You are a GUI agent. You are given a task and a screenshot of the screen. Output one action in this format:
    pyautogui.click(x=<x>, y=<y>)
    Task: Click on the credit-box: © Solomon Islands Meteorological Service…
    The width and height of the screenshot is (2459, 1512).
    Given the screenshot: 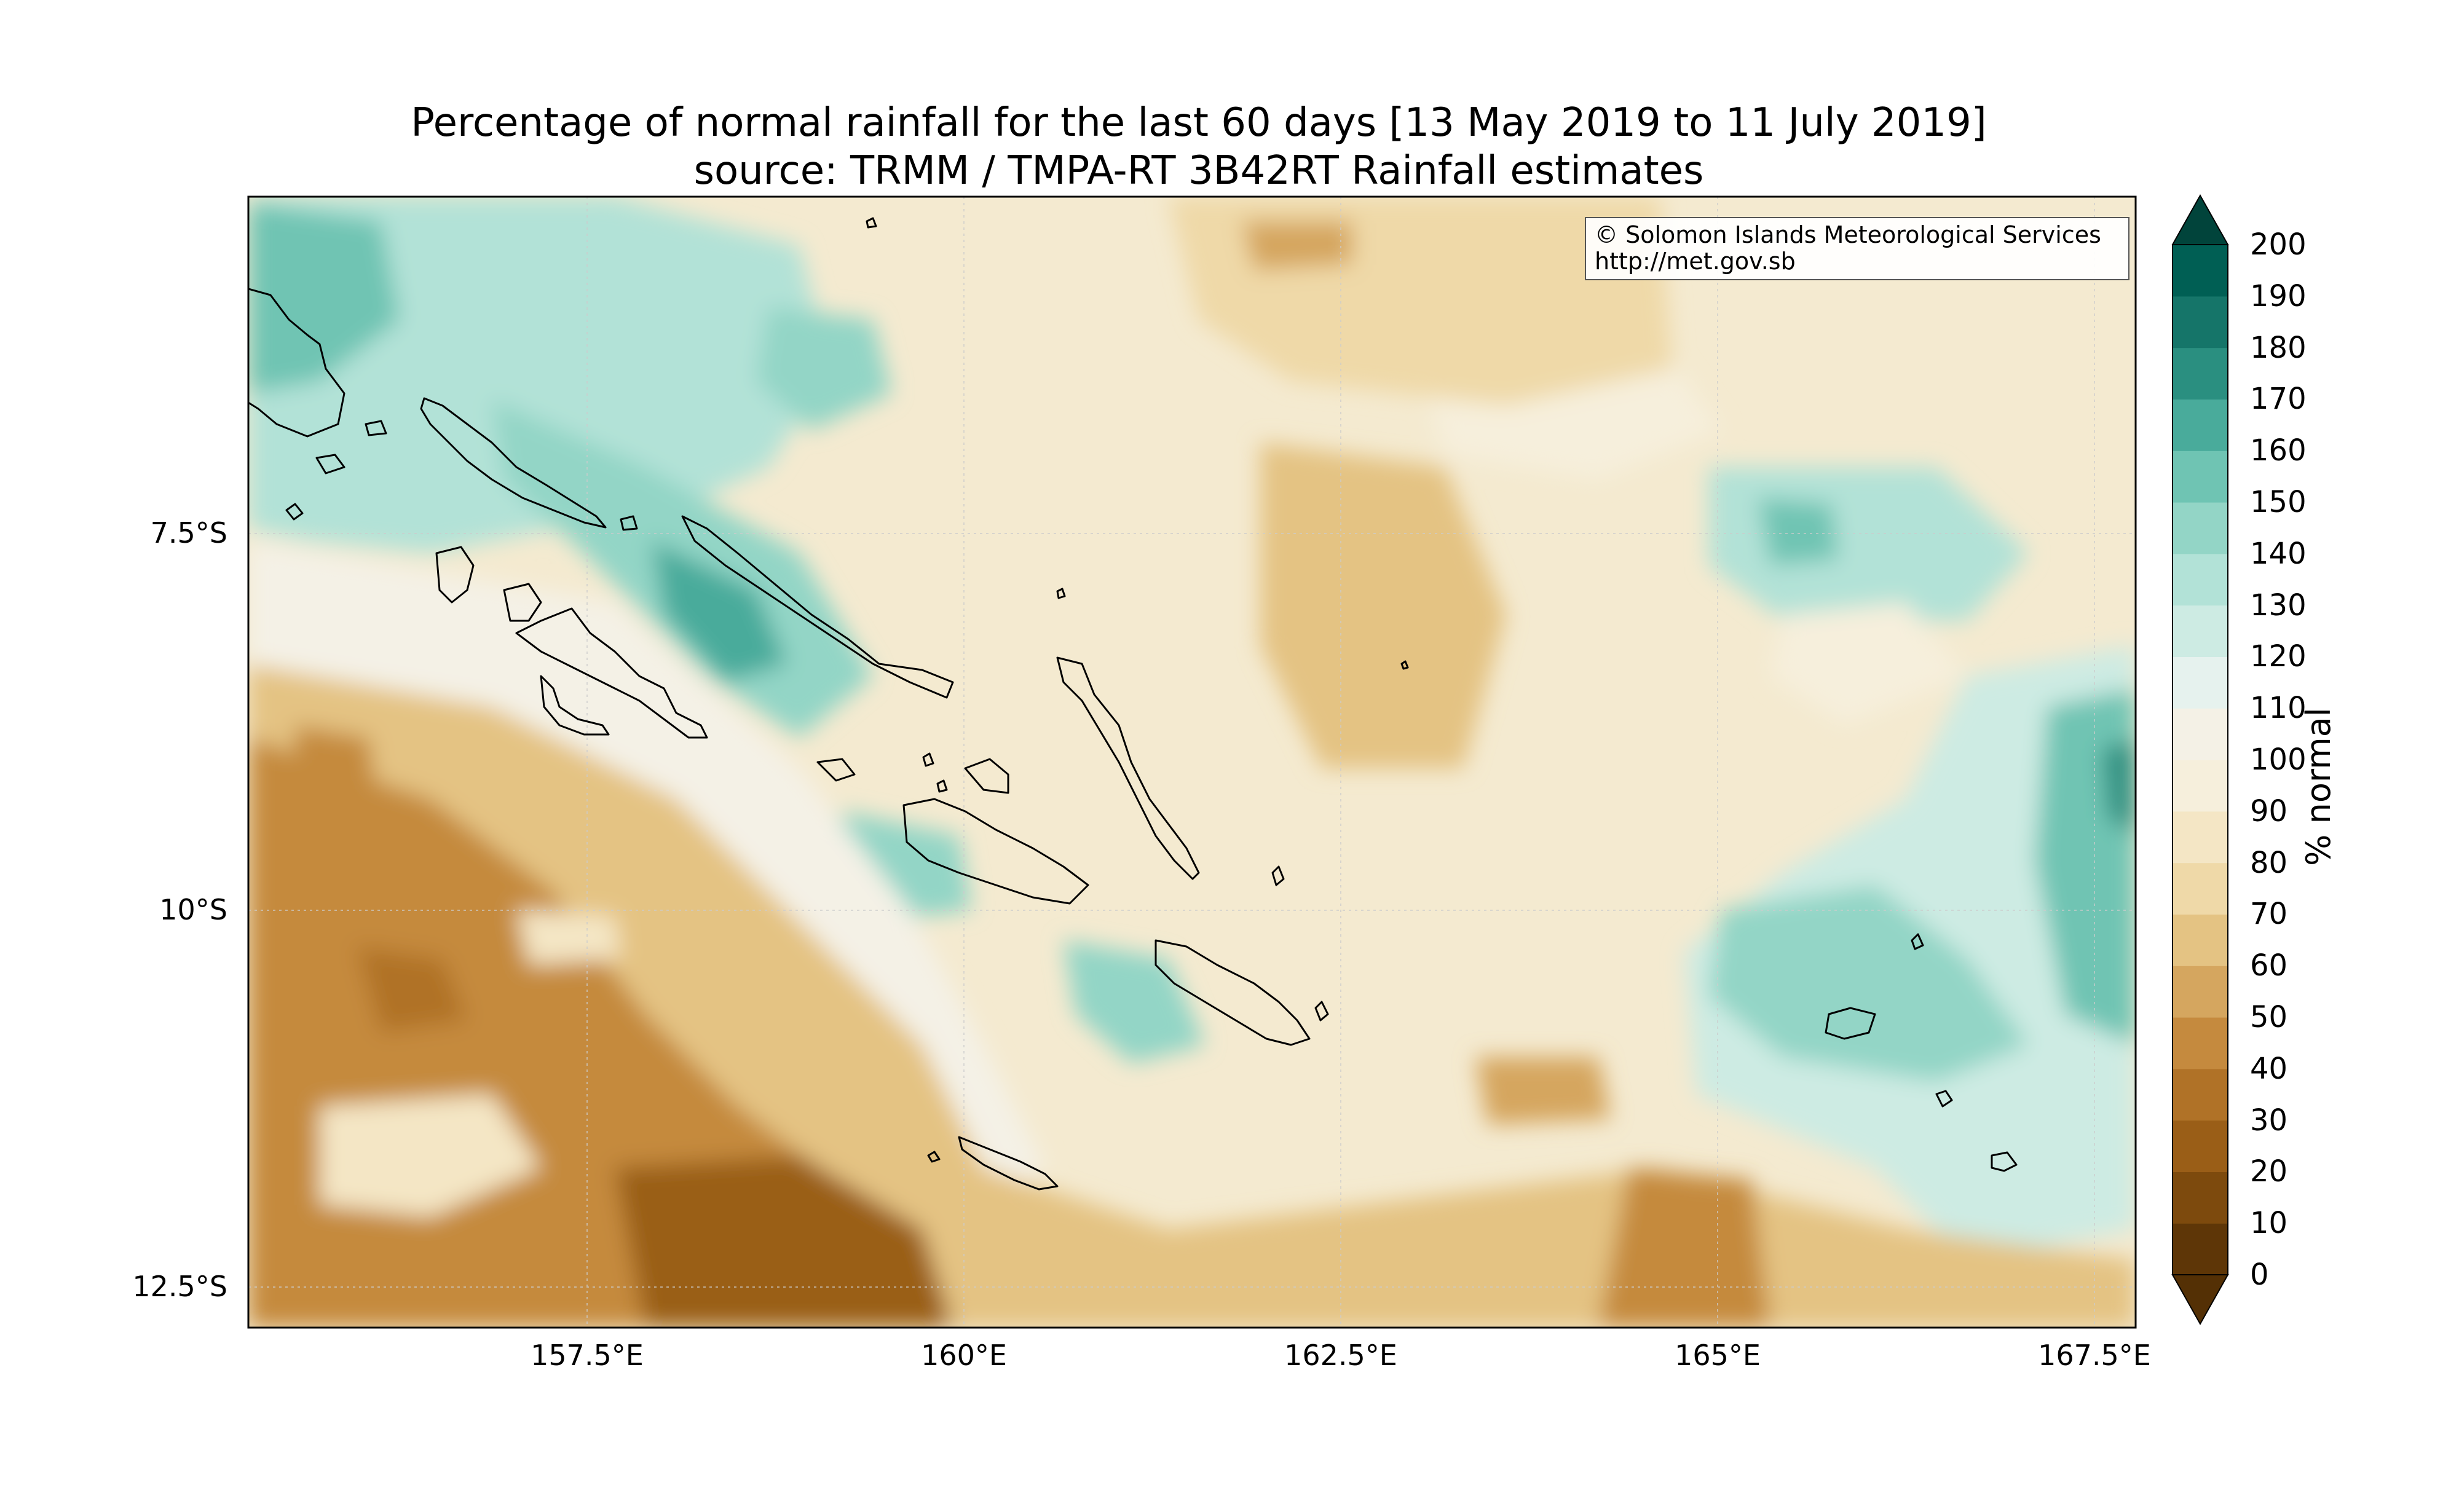 What is the action you would take?
    pyautogui.click(x=1857, y=248)
    